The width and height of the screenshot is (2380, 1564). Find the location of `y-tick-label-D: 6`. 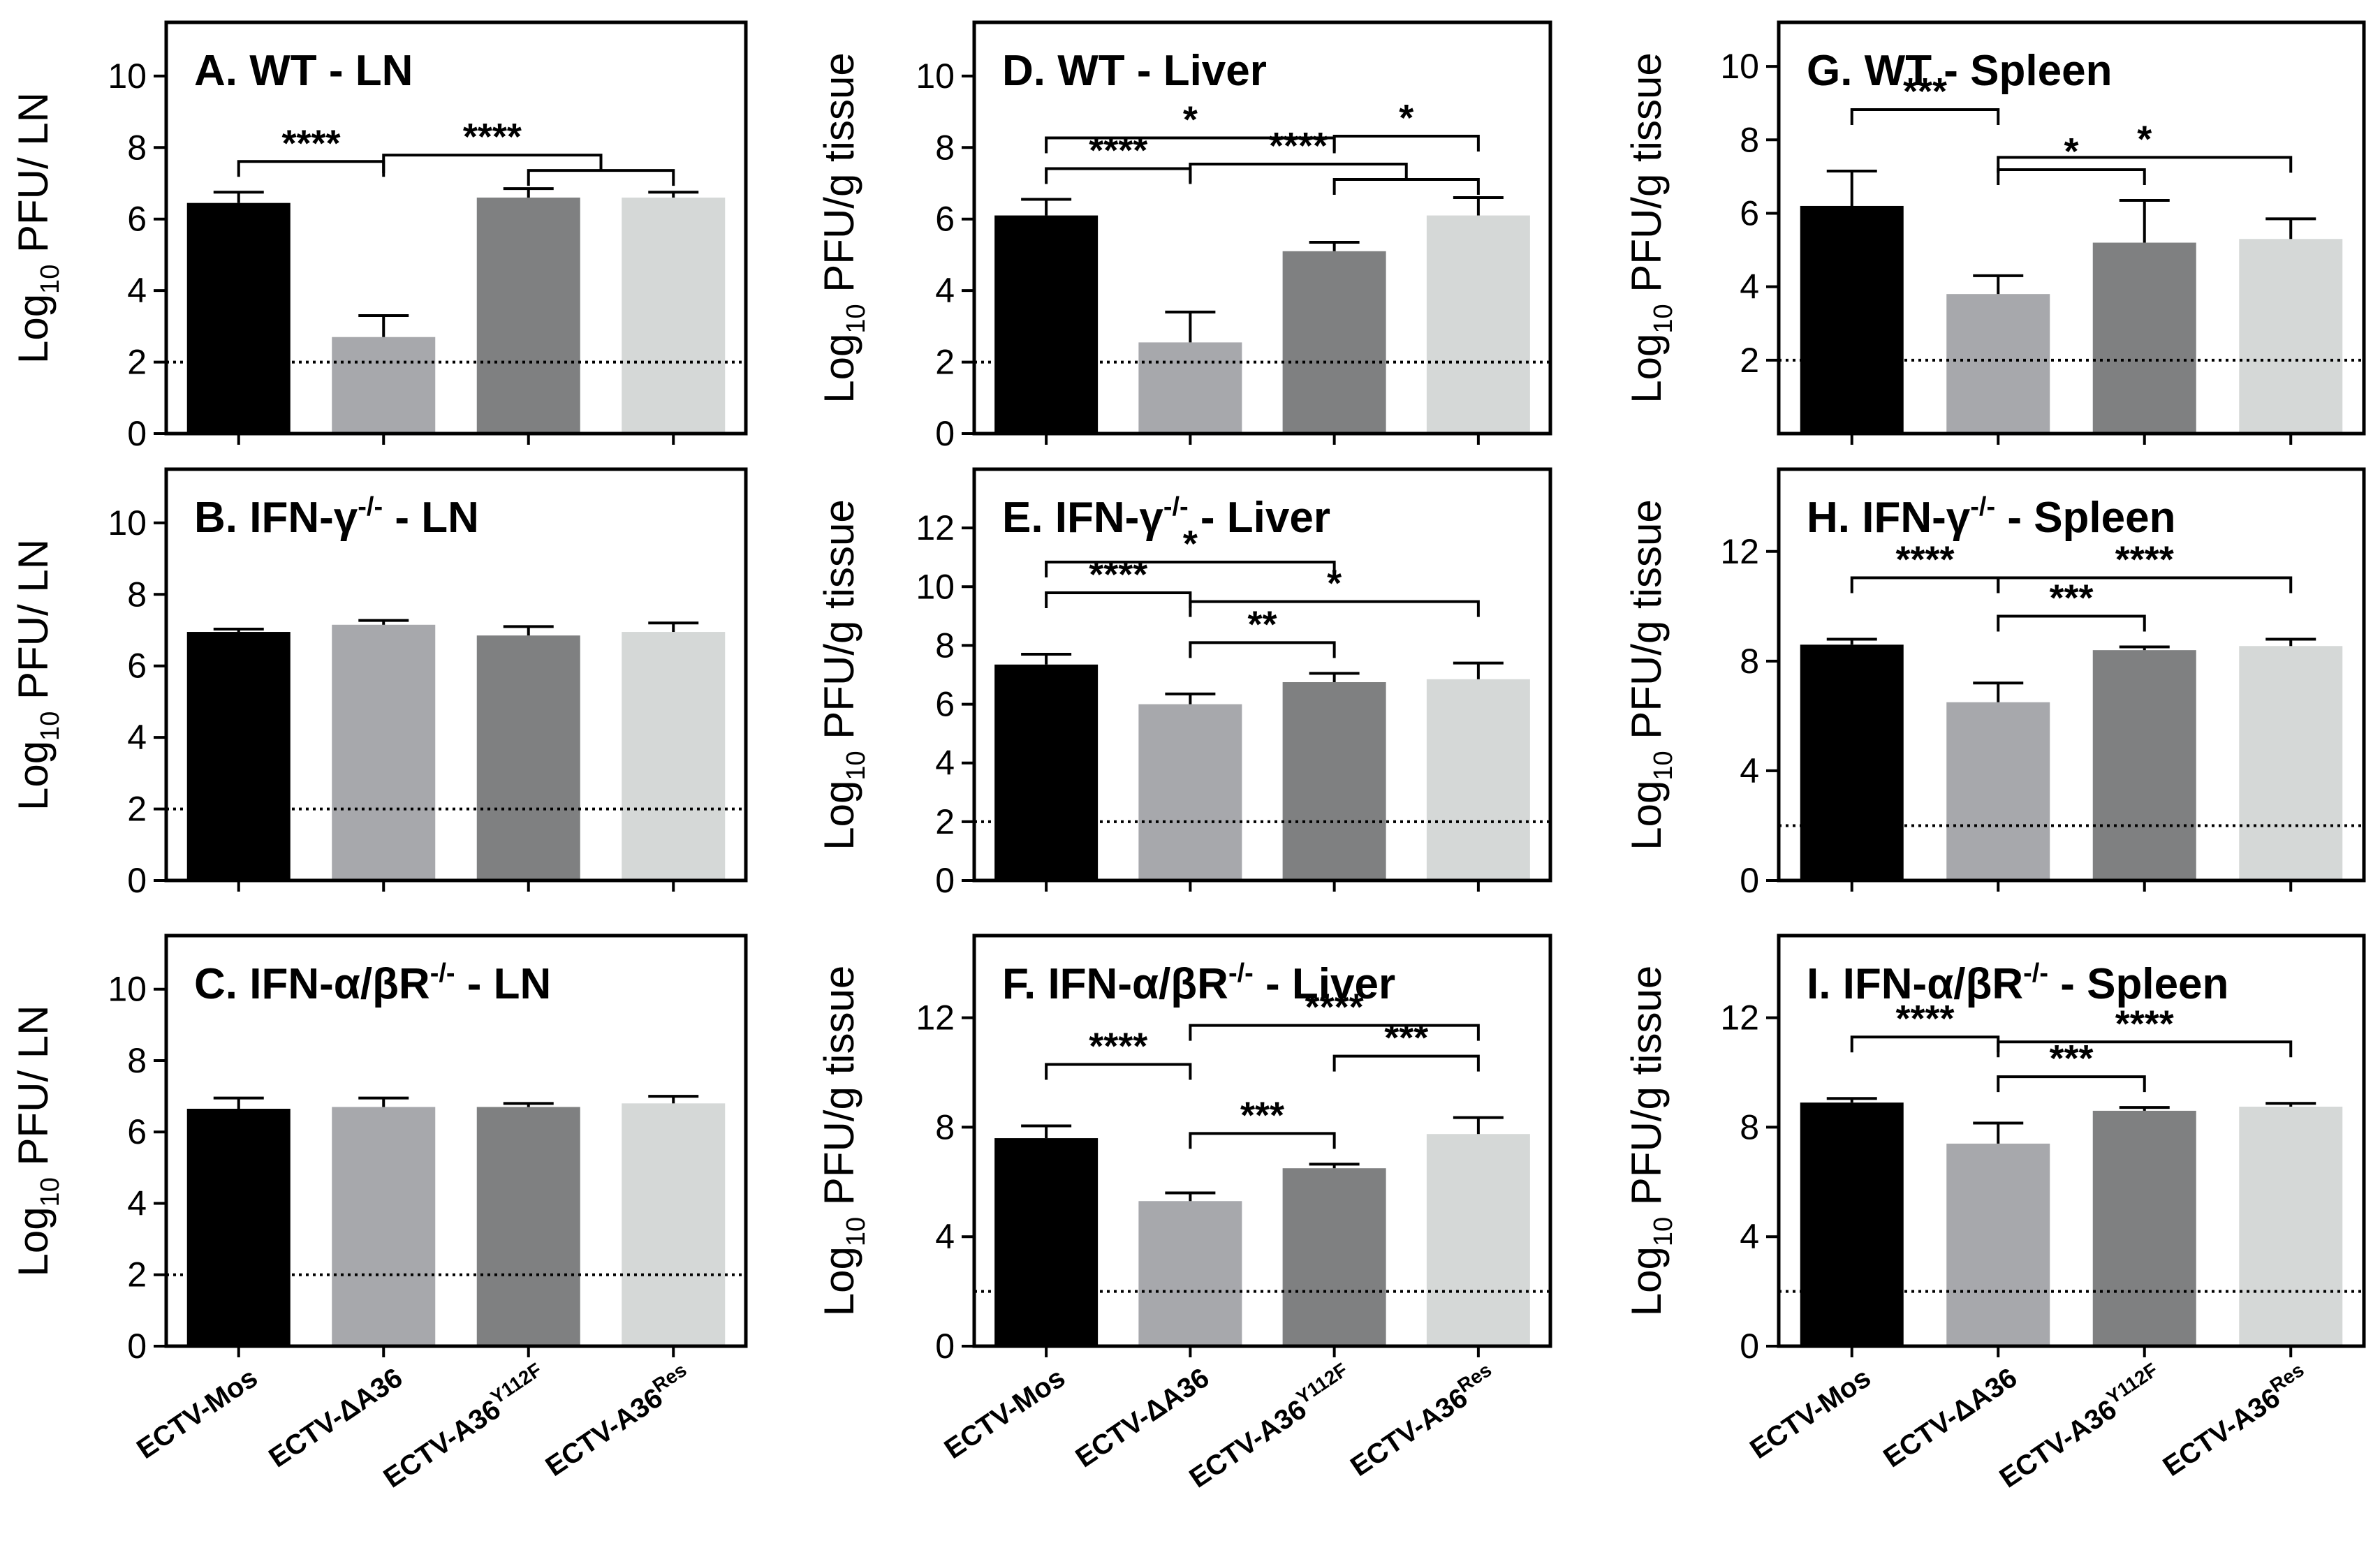

y-tick-label-D: 6 is located at coordinates (945, 219).